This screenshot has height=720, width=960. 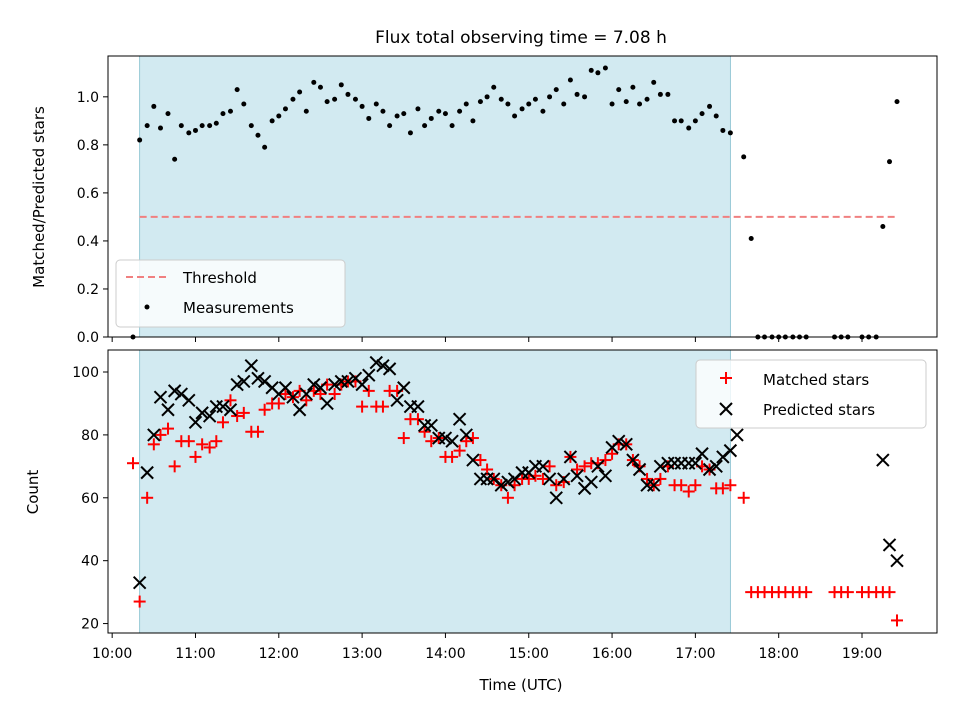 What do you see at coordinates (219, 278) in the screenshot?
I see `legend-threshold-label: Threshold` at bounding box center [219, 278].